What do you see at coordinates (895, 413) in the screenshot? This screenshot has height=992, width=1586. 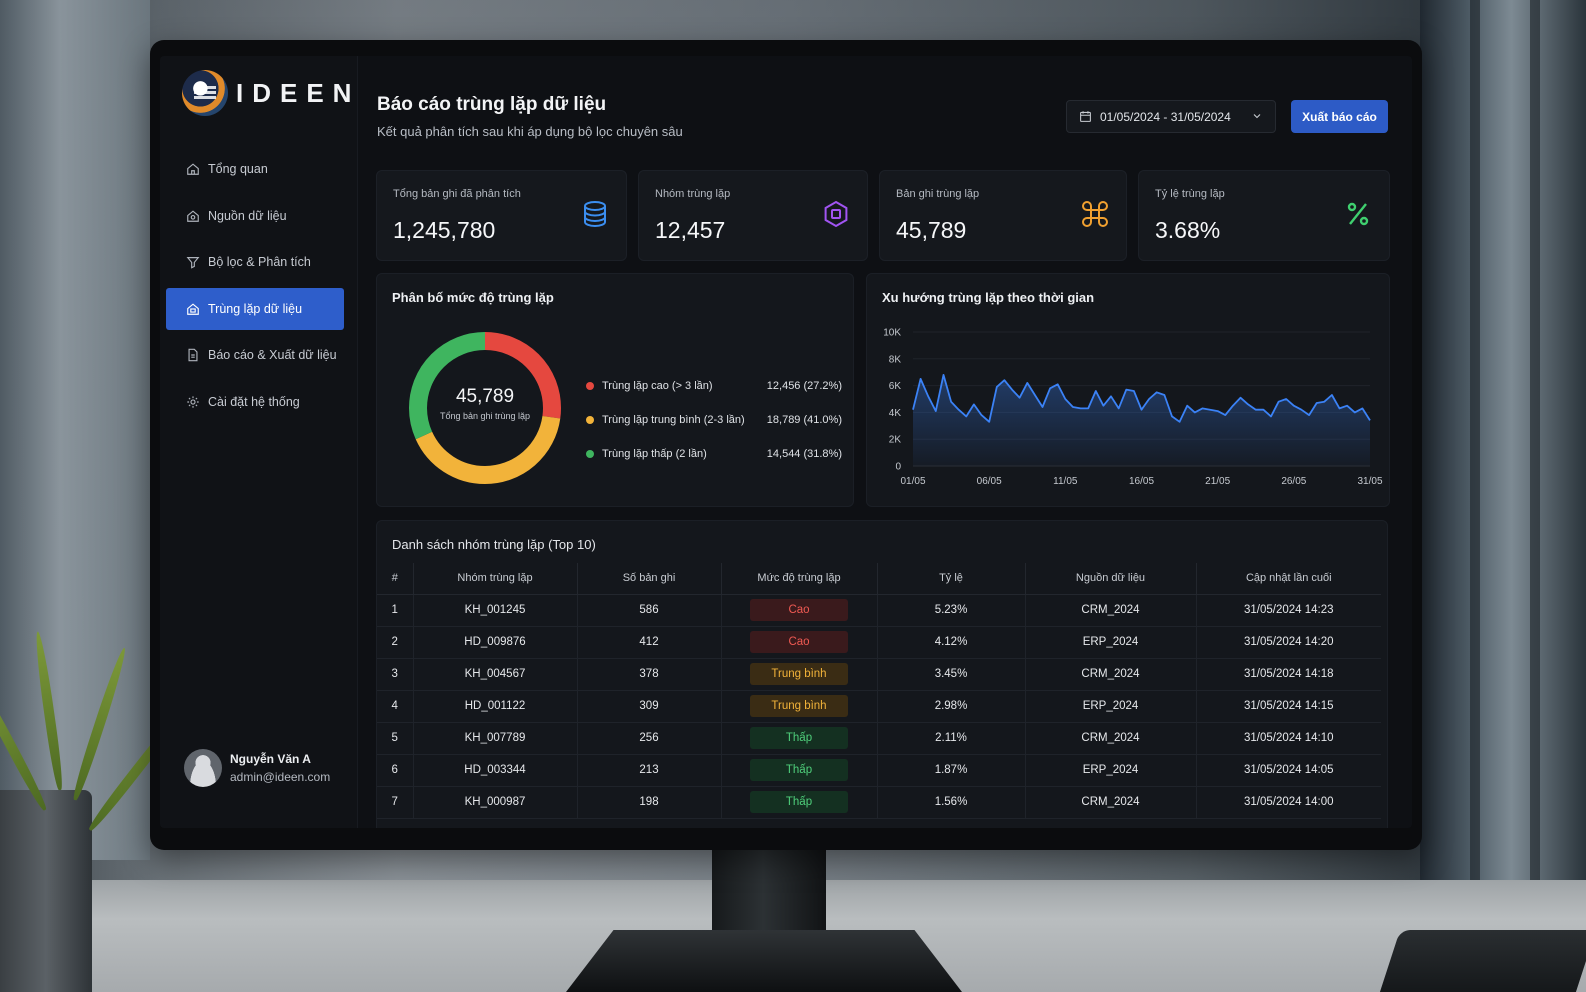 I see `y-tick-label: 4K` at bounding box center [895, 413].